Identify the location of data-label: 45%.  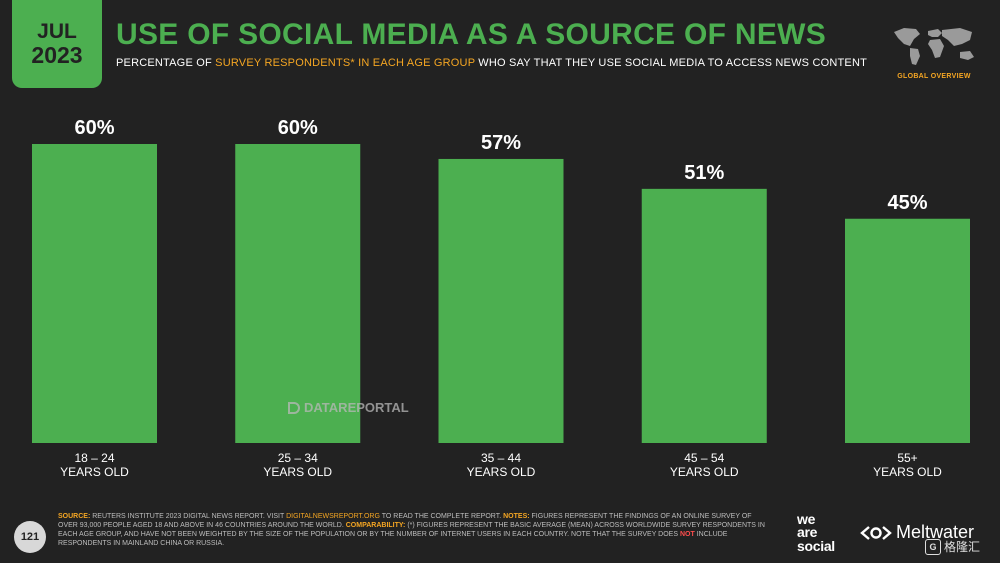
(907, 203).